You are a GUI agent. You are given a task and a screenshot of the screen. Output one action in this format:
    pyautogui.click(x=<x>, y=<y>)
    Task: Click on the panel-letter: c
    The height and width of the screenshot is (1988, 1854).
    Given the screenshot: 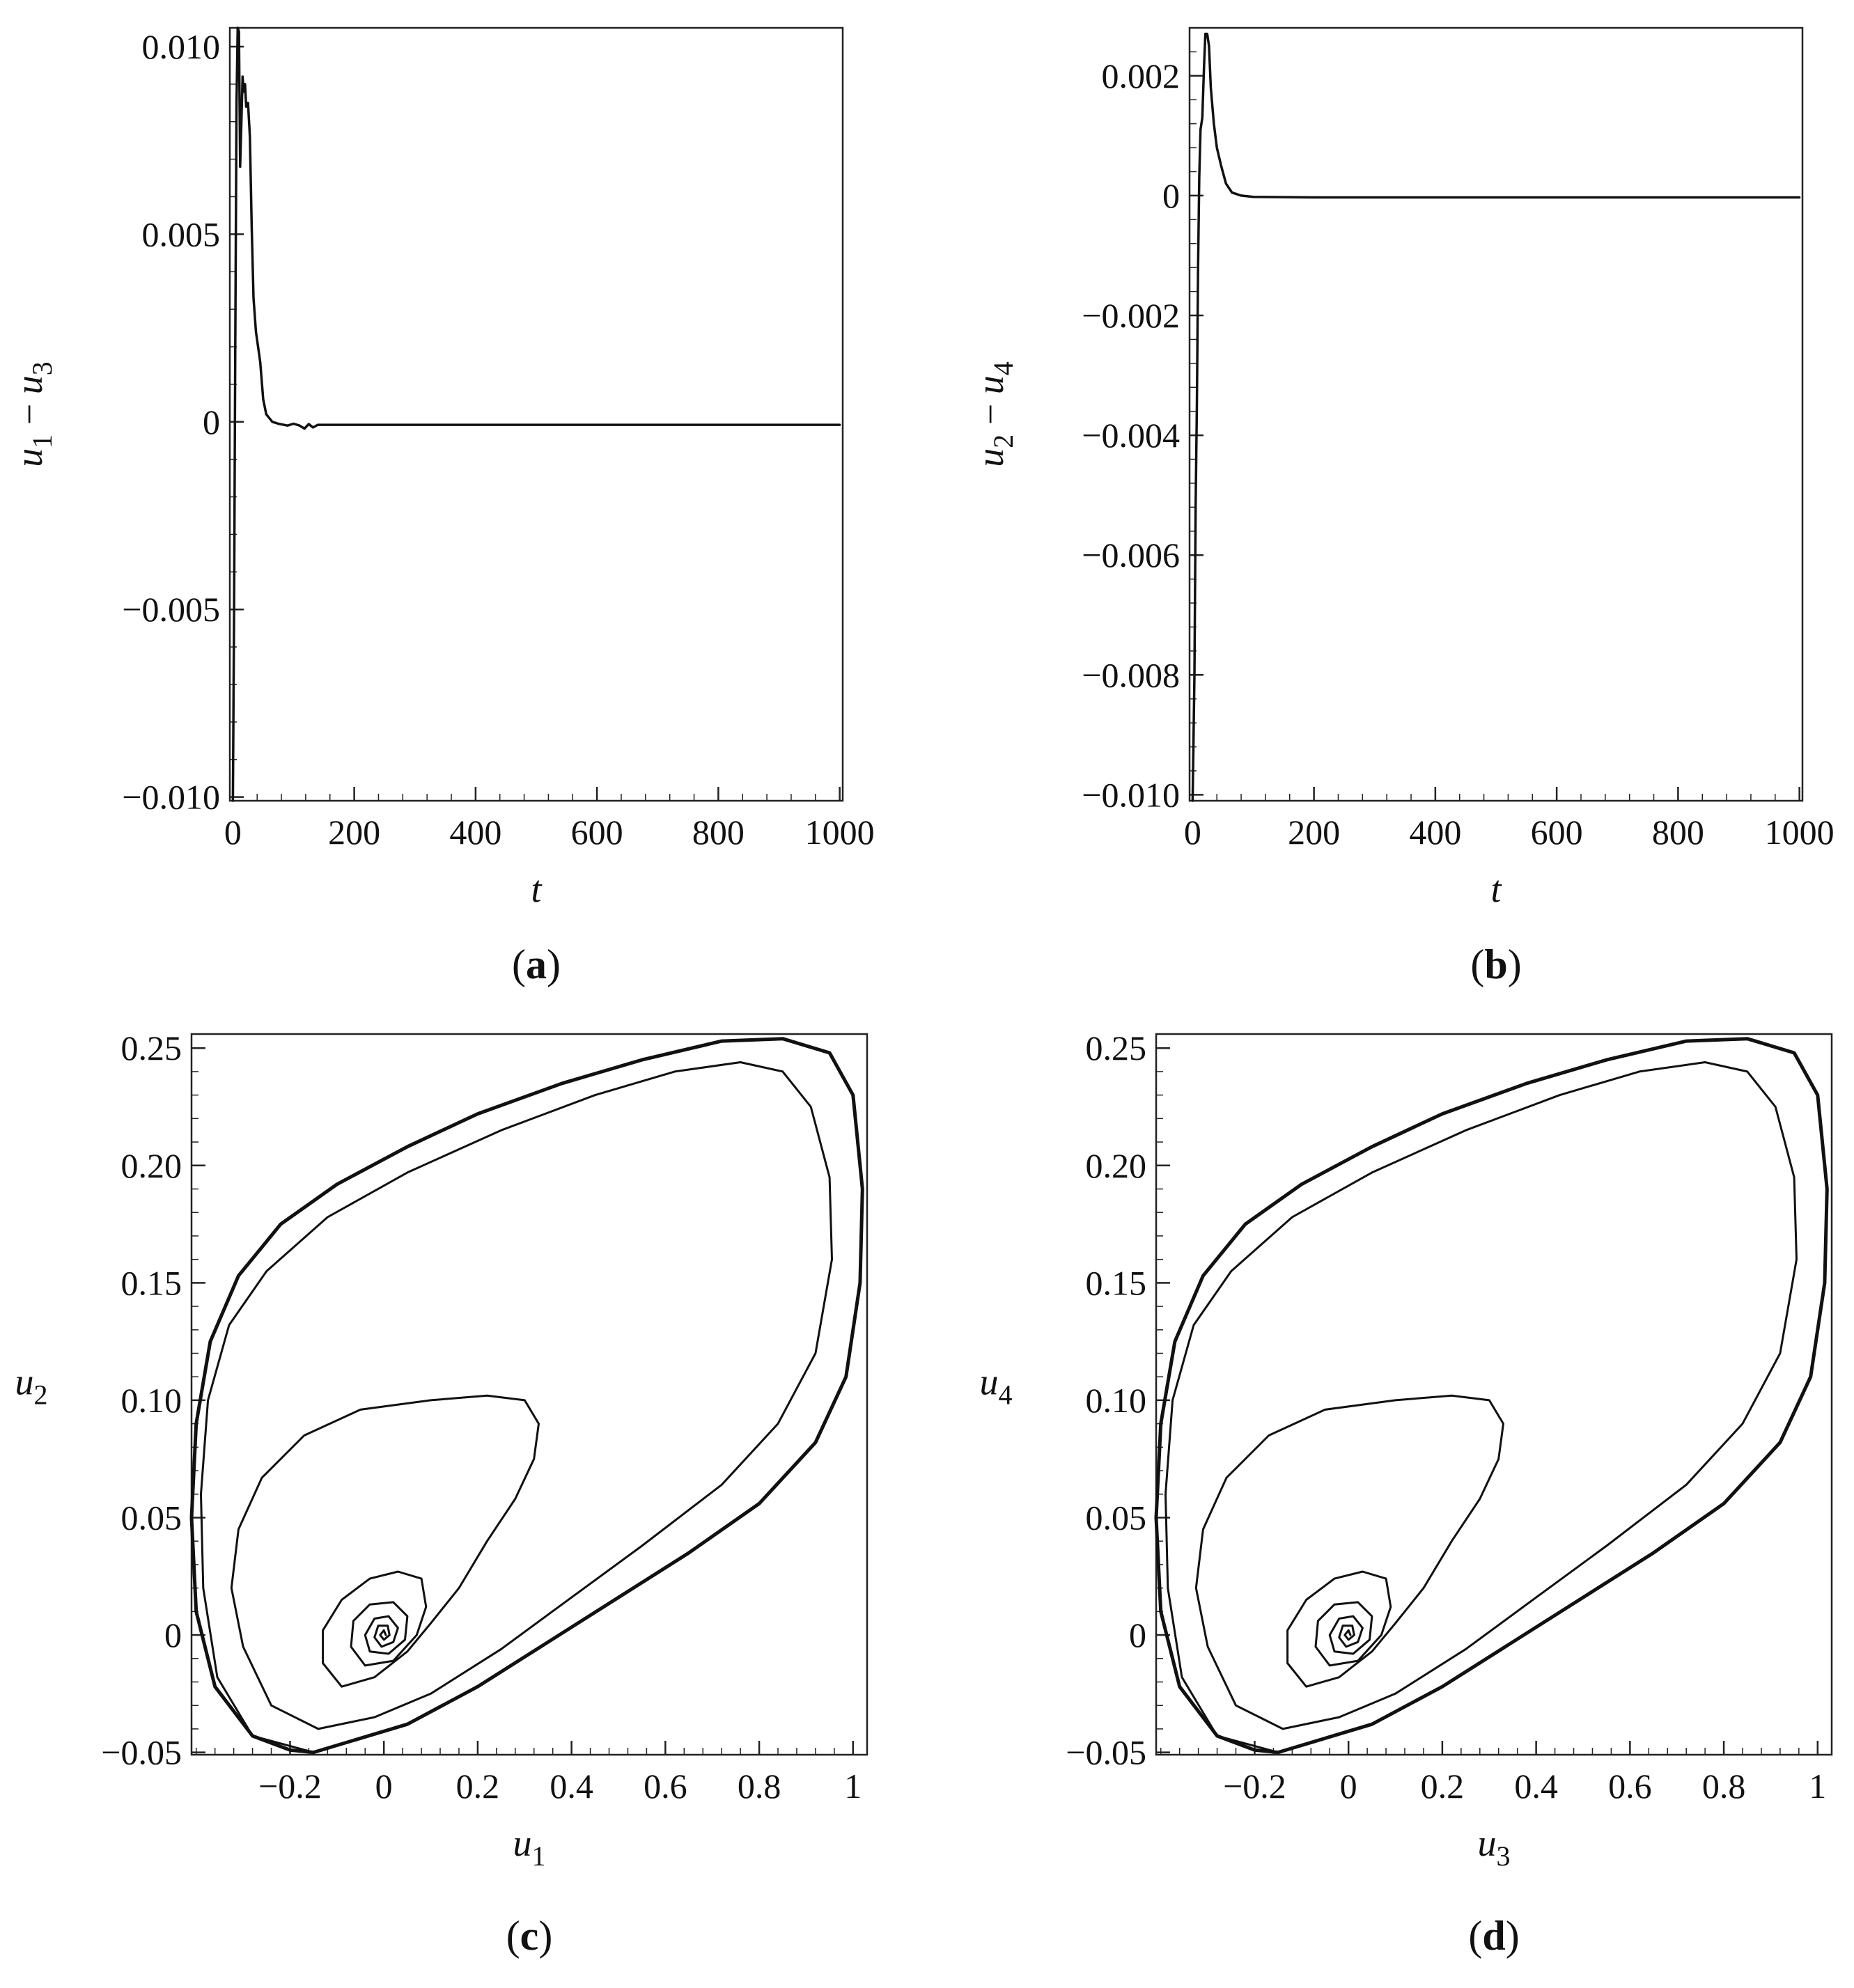 What is the action you would take?
    pyautogui.click(x=529, y=1936)
    